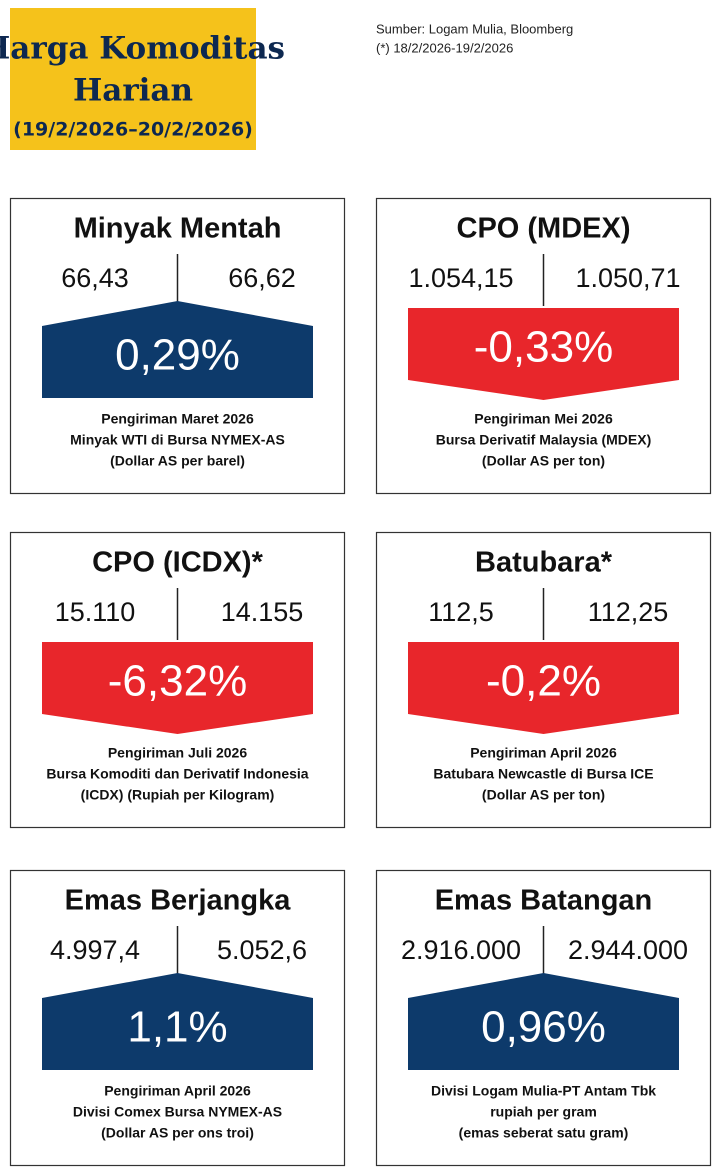  What do you see at coordinates (262, 950) in the screenshot?
I see `price-after: 5.052,6` at bounding box center [262, 950].